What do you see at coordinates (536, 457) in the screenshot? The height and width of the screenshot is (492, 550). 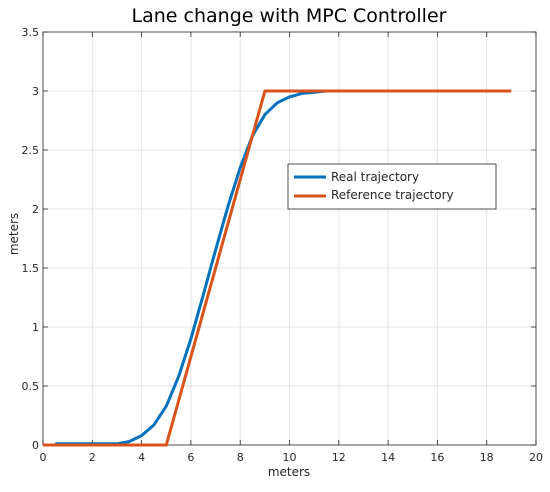 I see `x-tick-label: 20` at bounding box center [536, 457].